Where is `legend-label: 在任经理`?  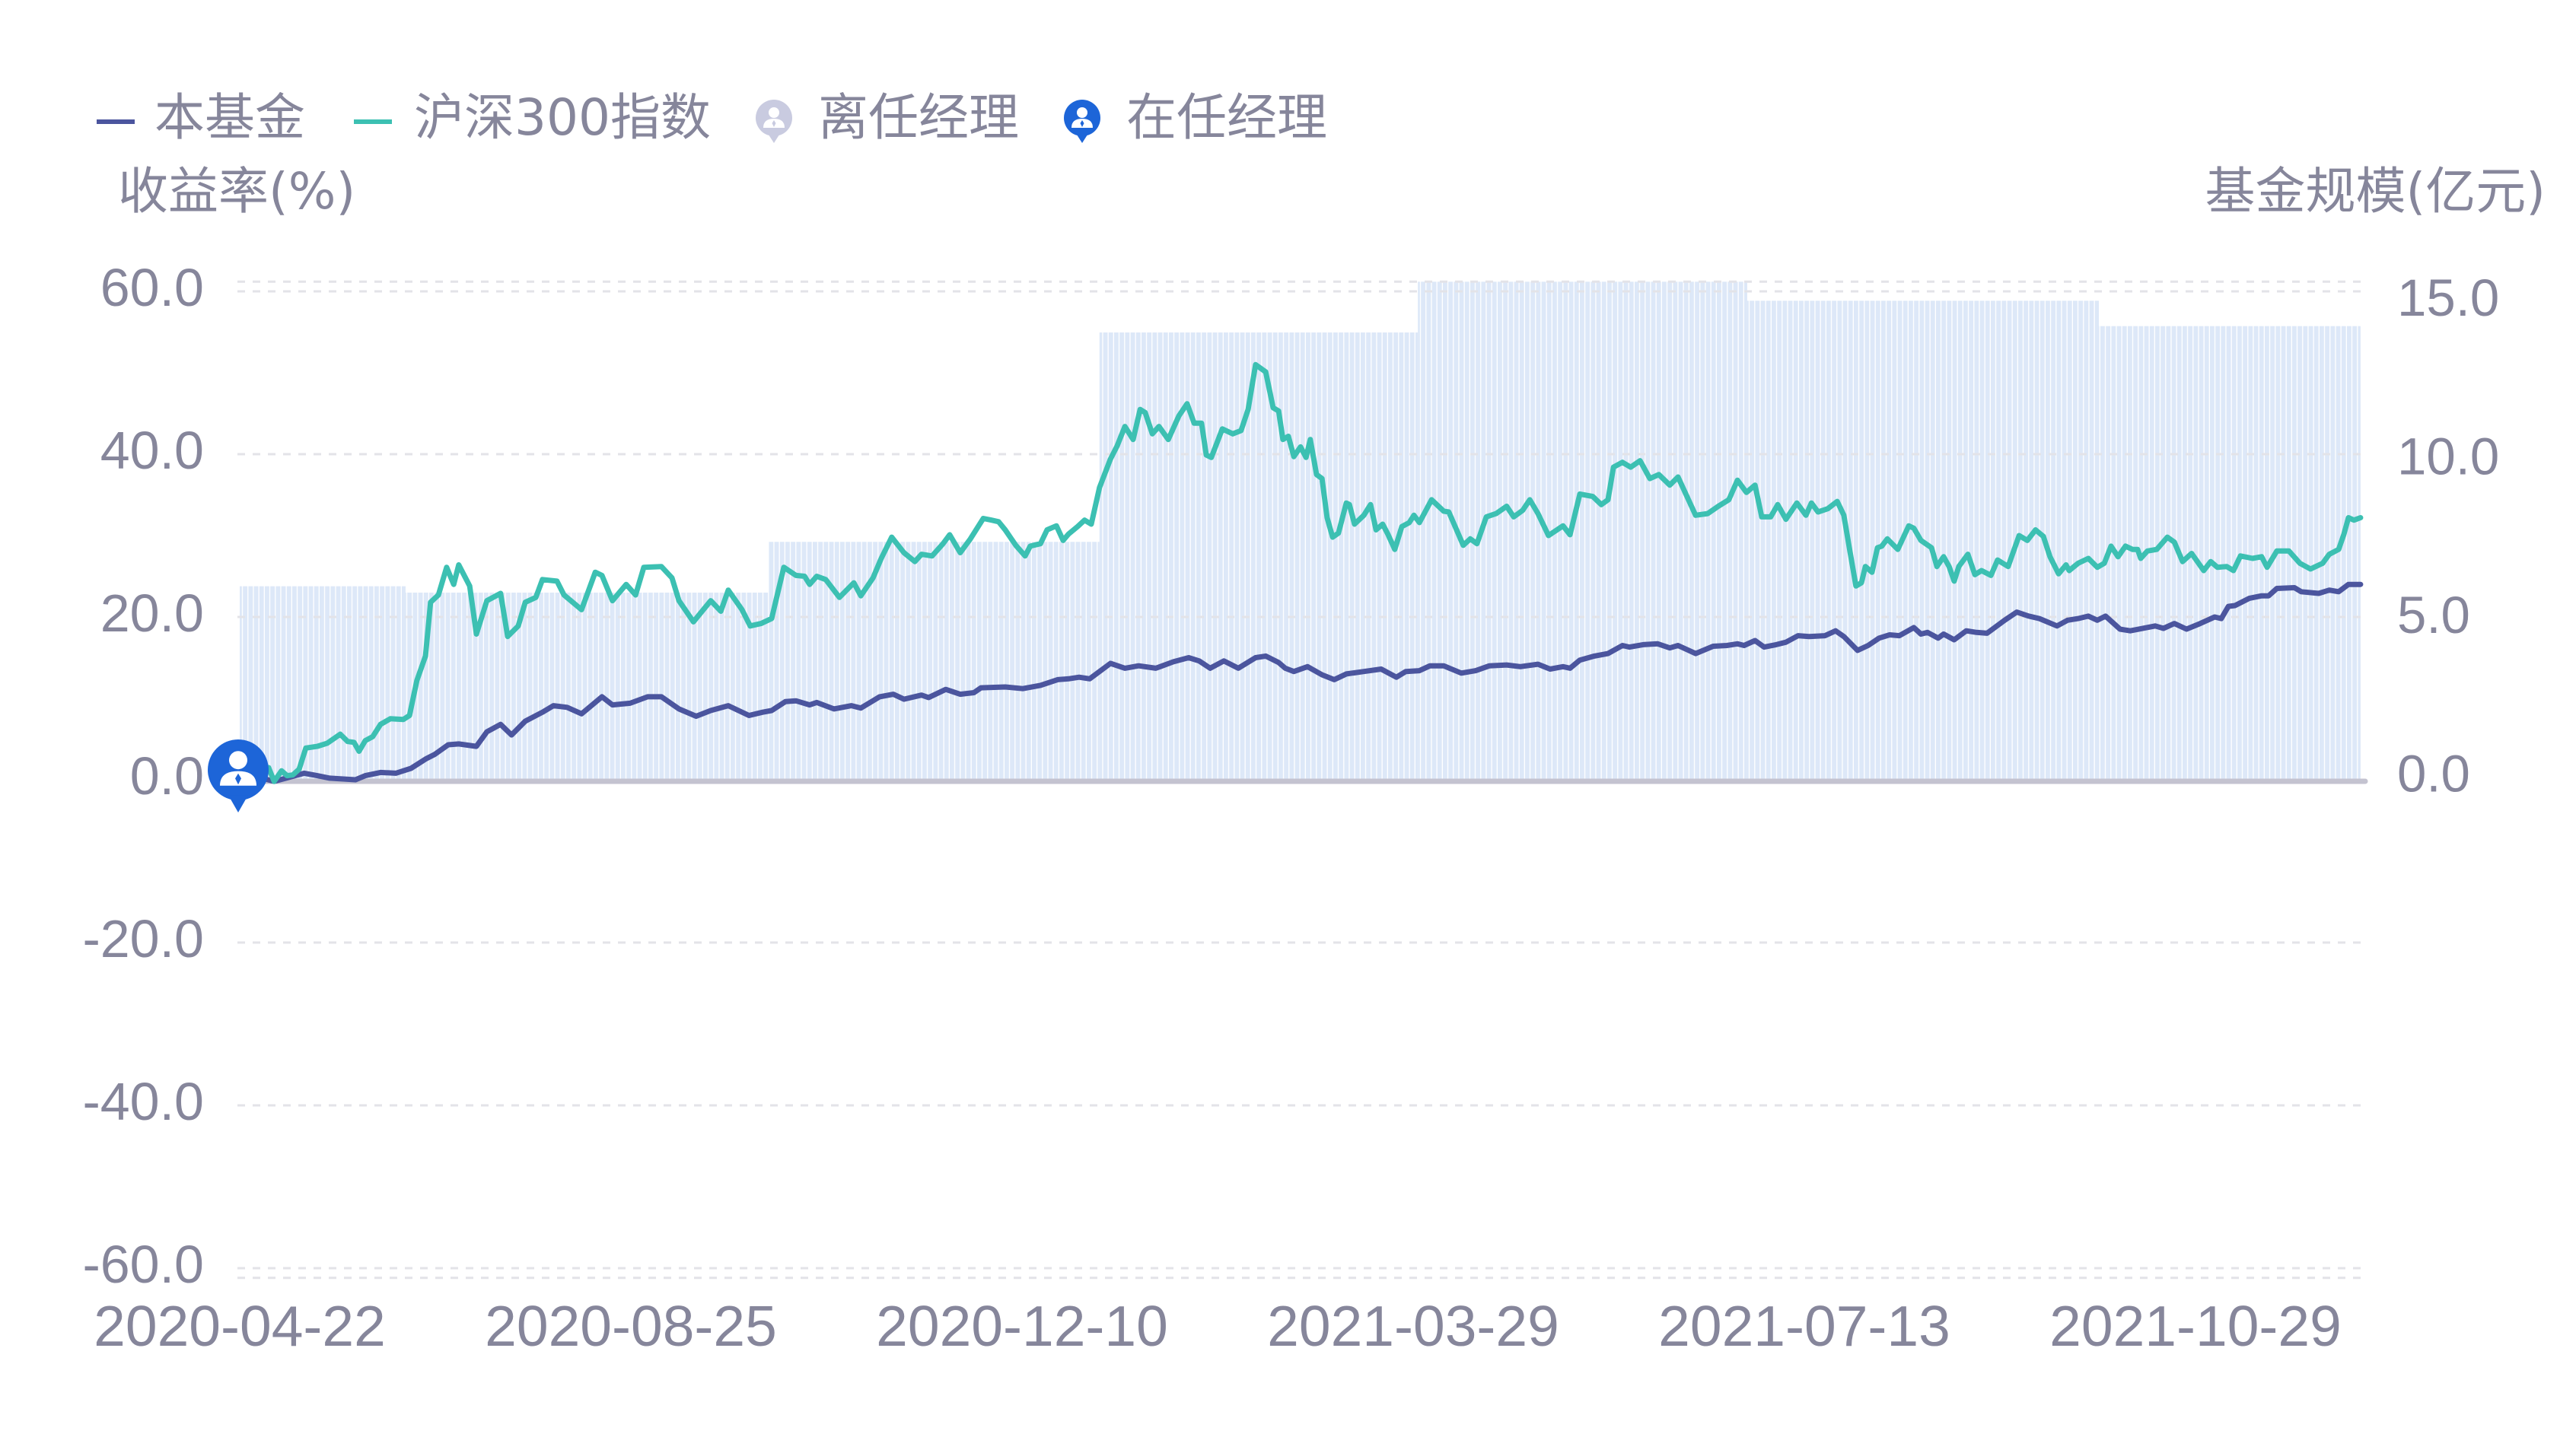
legend-label: 在任经理 is located at coordinates (1226, 117).